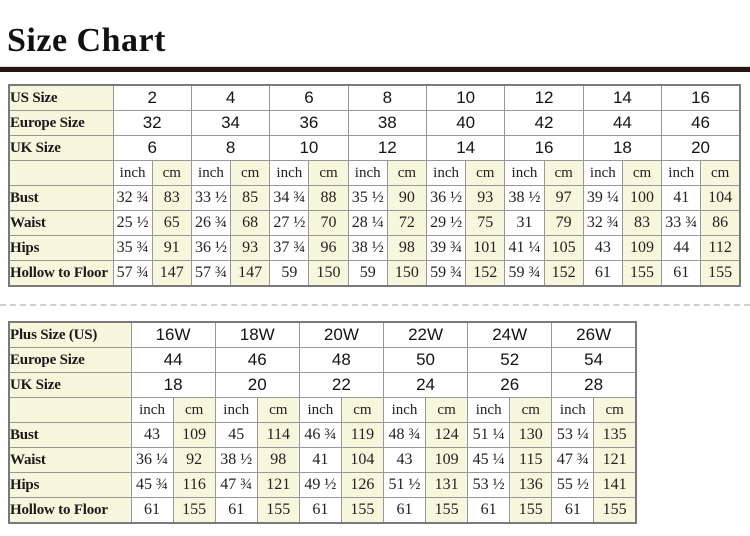 The height and width of the screenshot is (536, 750). Describe the element at coordinates (257, 334) in the screenshot. I see `size-value-cell: 18W` at that location.